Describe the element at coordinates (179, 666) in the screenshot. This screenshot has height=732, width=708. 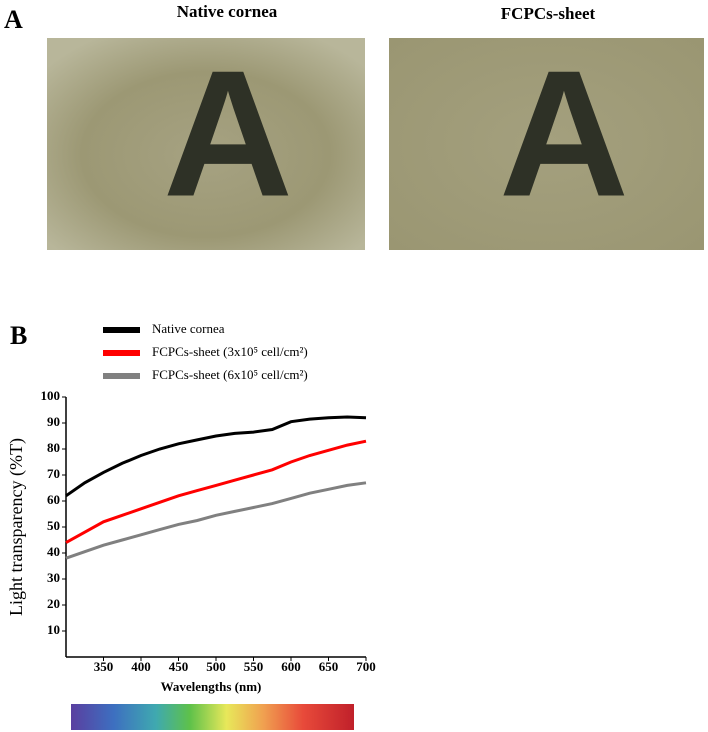
I see `x-tick-label: 450` at that location.